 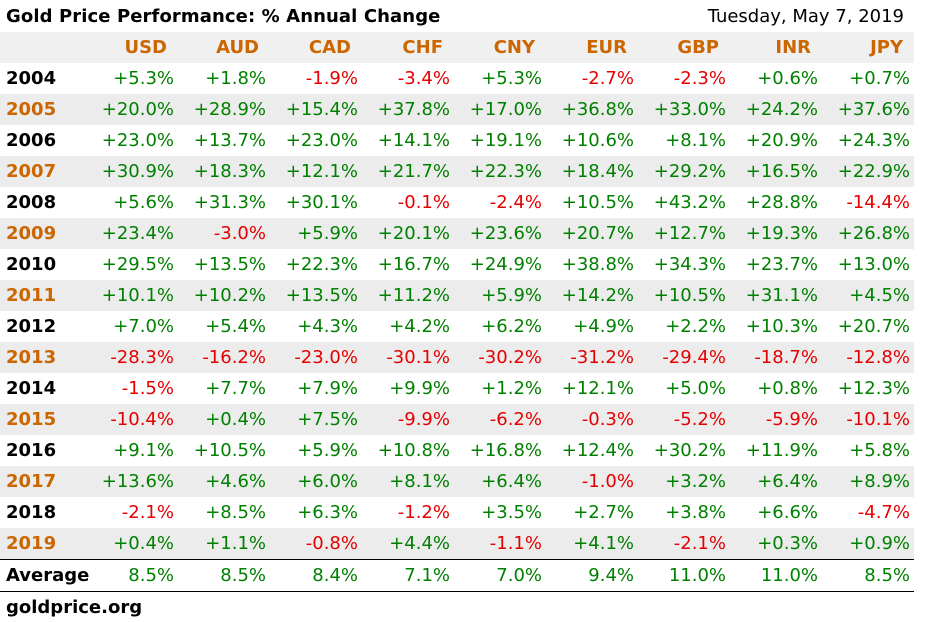 I want to click on value-cell-usd: +5.3%, so click(x=132, y=78).